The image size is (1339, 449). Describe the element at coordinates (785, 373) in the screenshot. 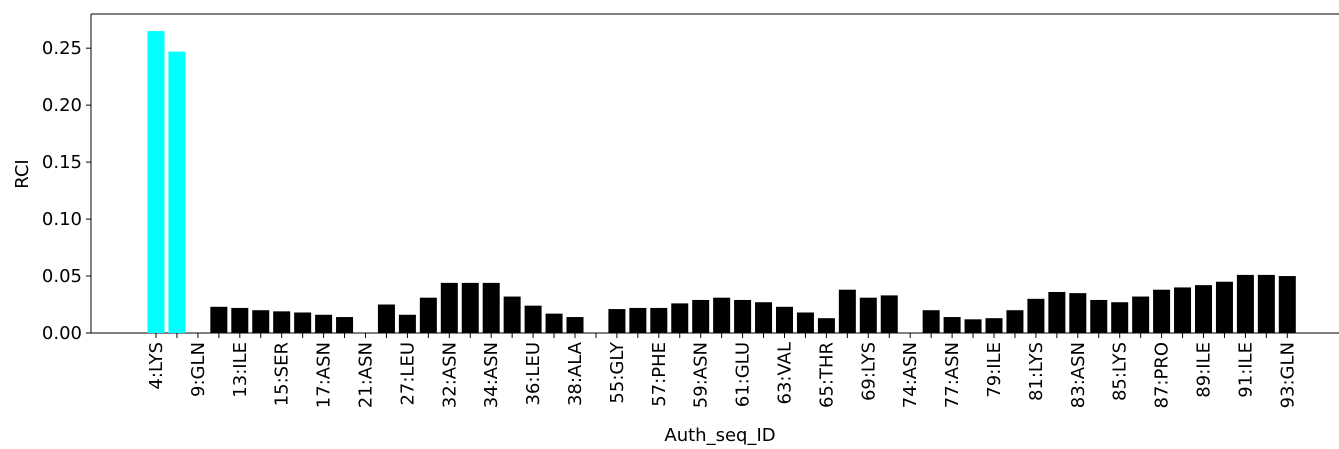

I see `x-tick-label: 63:VAL` at that location.